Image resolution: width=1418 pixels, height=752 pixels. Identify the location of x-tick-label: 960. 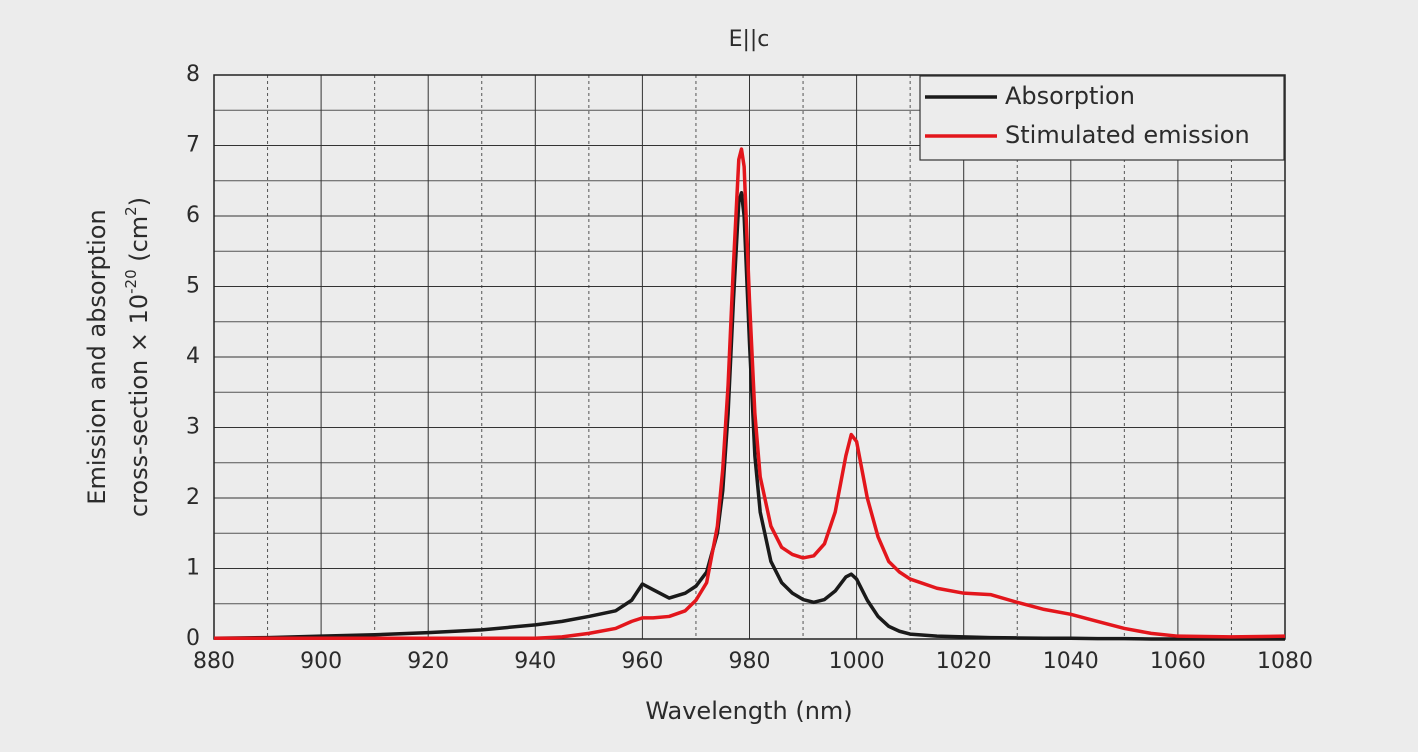
(642, 661).